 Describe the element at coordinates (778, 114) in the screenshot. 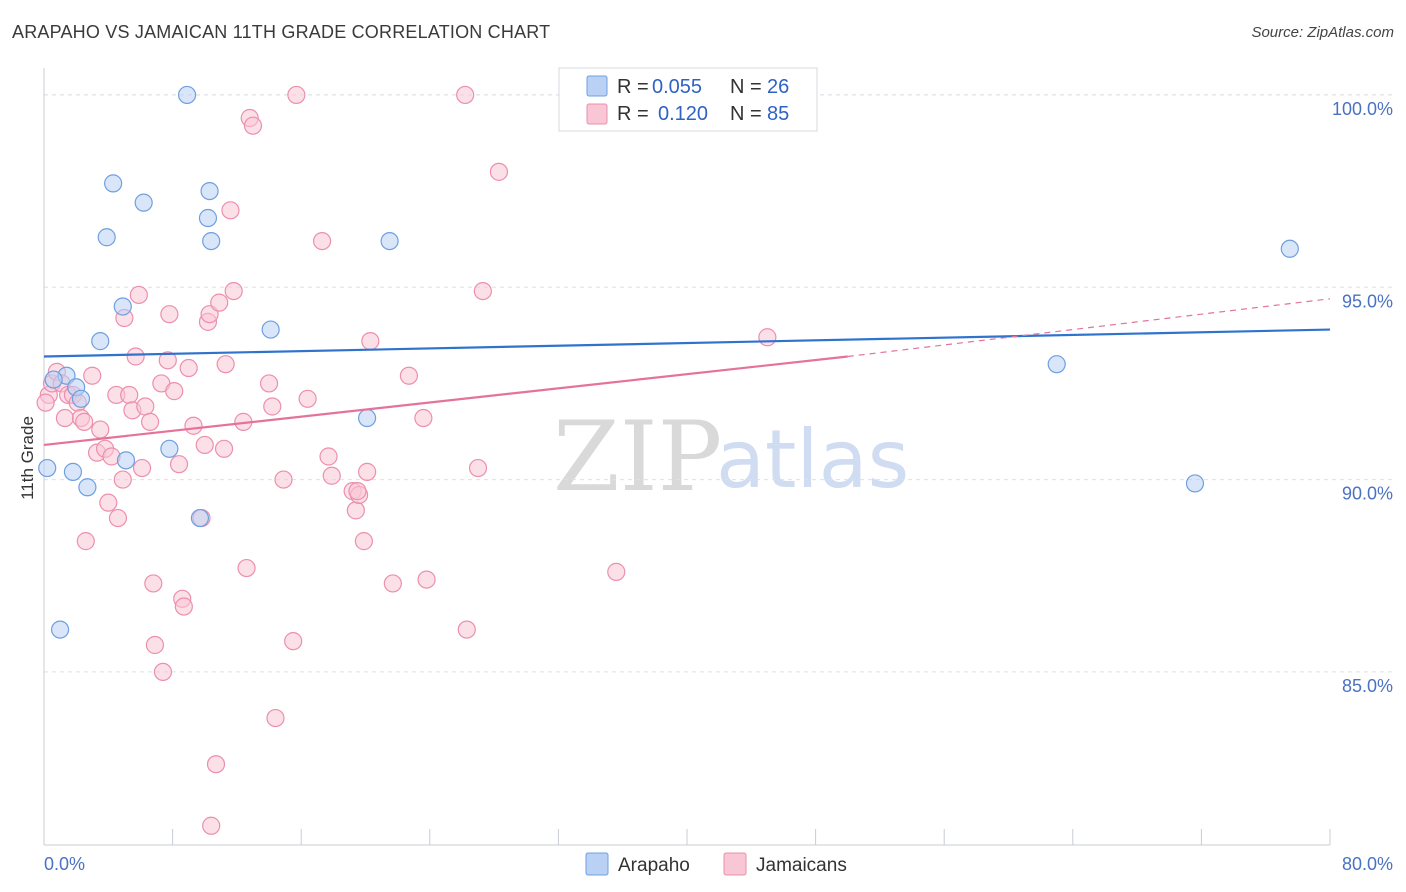

I see `legend-n-value-jamaicans: 85` at that location.